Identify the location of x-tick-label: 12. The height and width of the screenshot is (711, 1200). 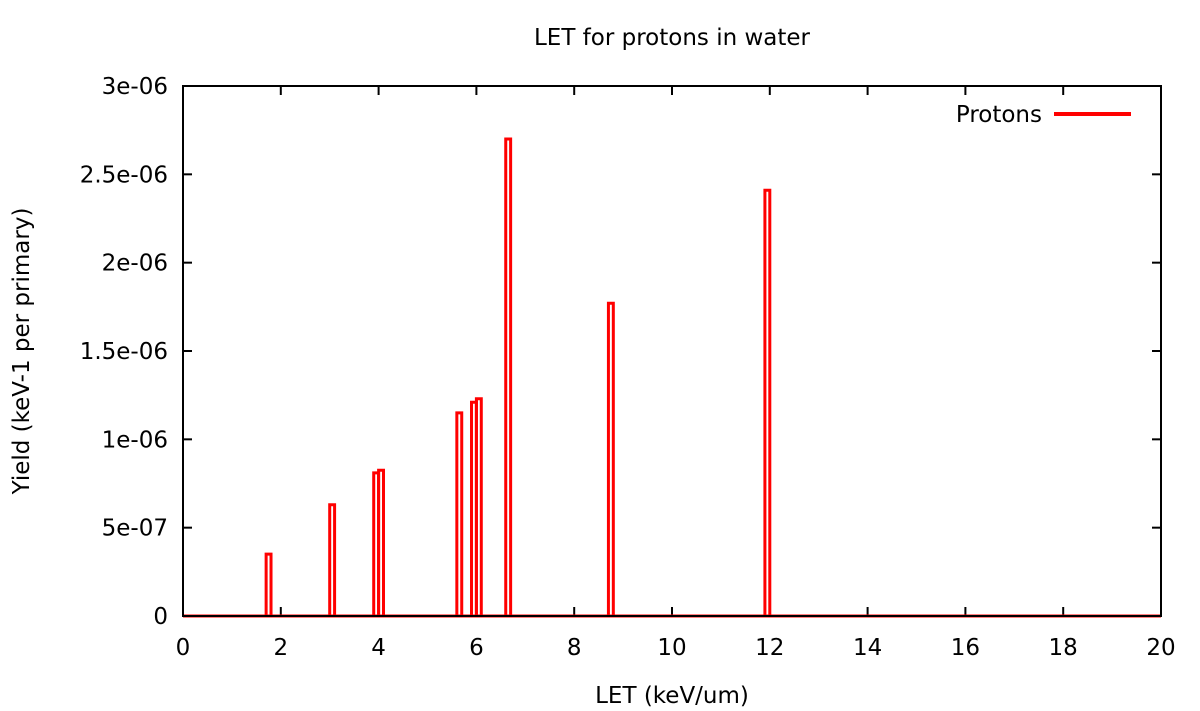
(769, 648).